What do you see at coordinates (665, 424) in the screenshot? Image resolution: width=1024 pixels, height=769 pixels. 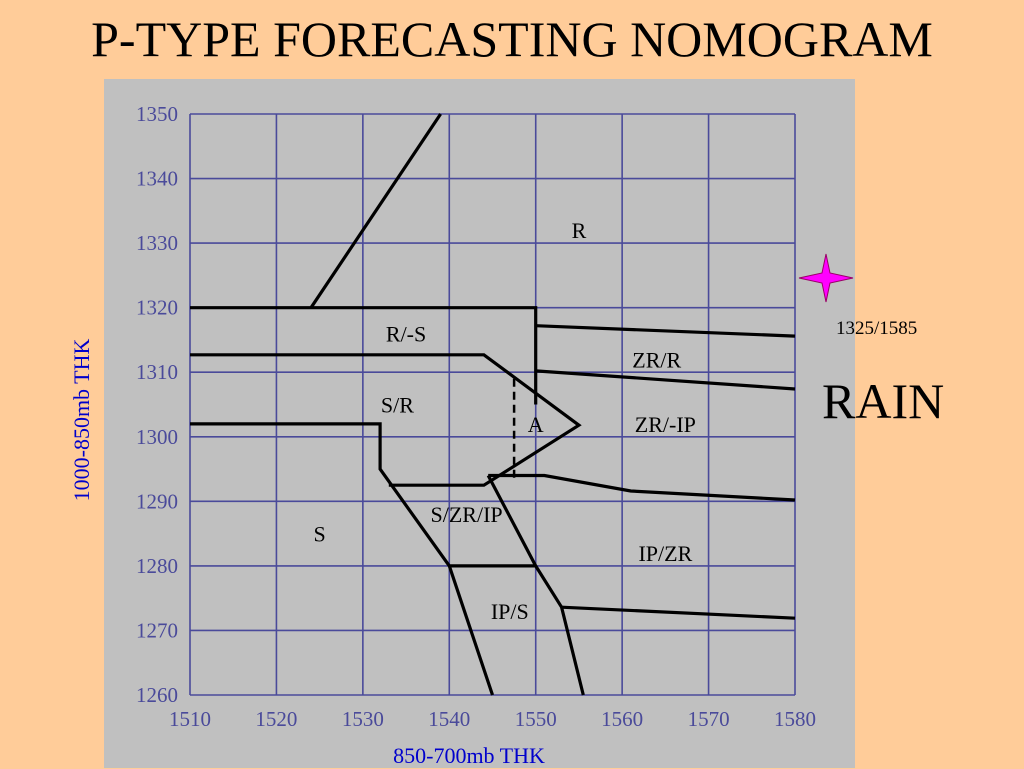 I see `region-label: ZR/-IP` at bounding box center [665, 424].